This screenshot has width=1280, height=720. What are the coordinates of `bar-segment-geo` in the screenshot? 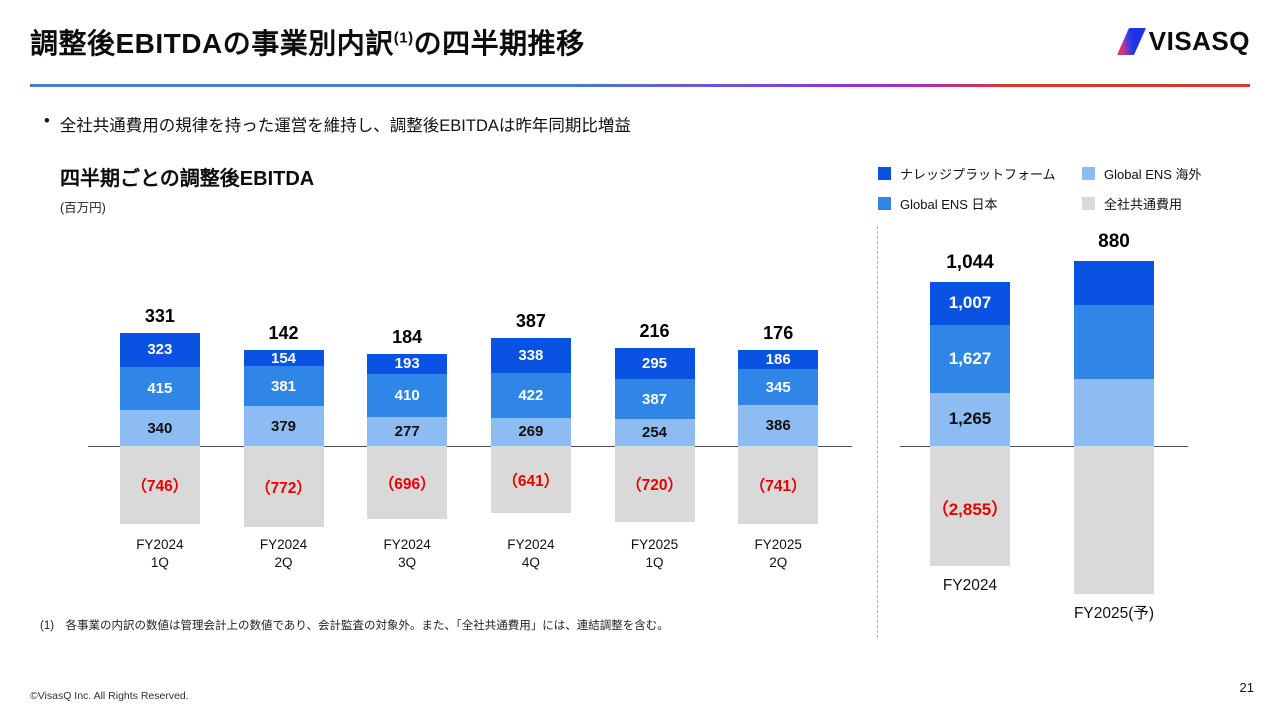 It's located at (1114, 412).